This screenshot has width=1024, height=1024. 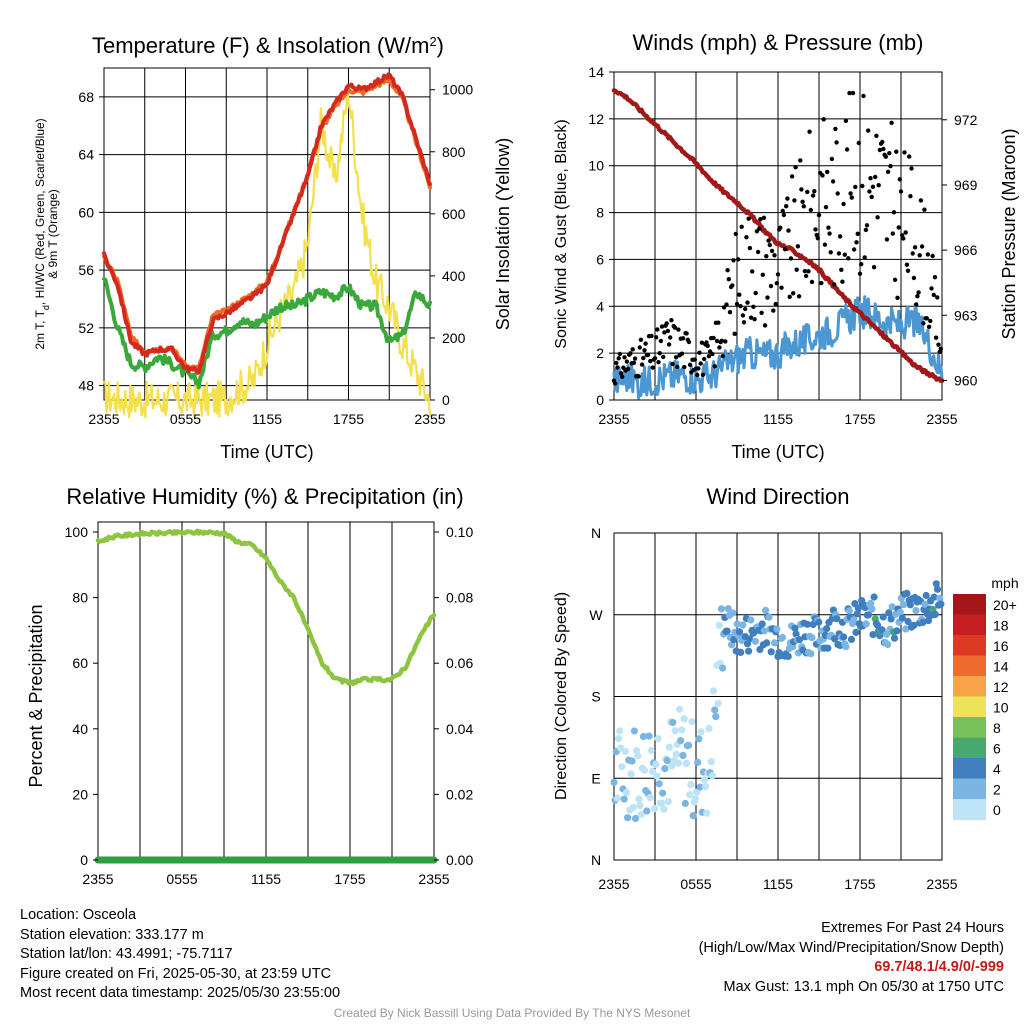 I want to click on pressure-line, so click(x=778, y=236).